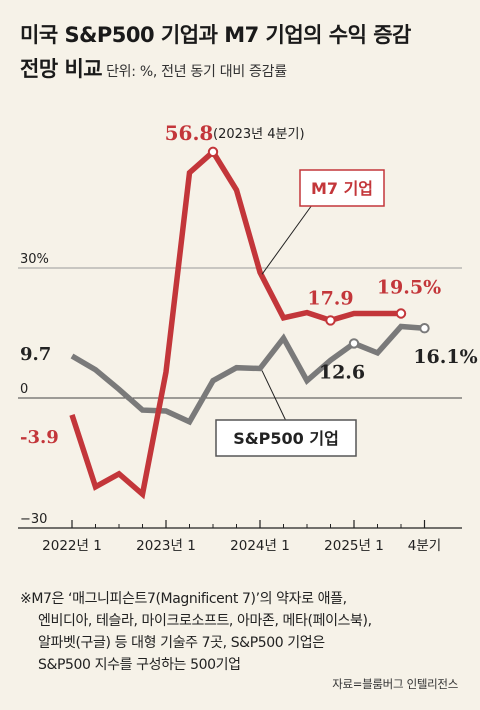  I want to click on x-tick-label-3: 2025년 1, so click(354, 546).